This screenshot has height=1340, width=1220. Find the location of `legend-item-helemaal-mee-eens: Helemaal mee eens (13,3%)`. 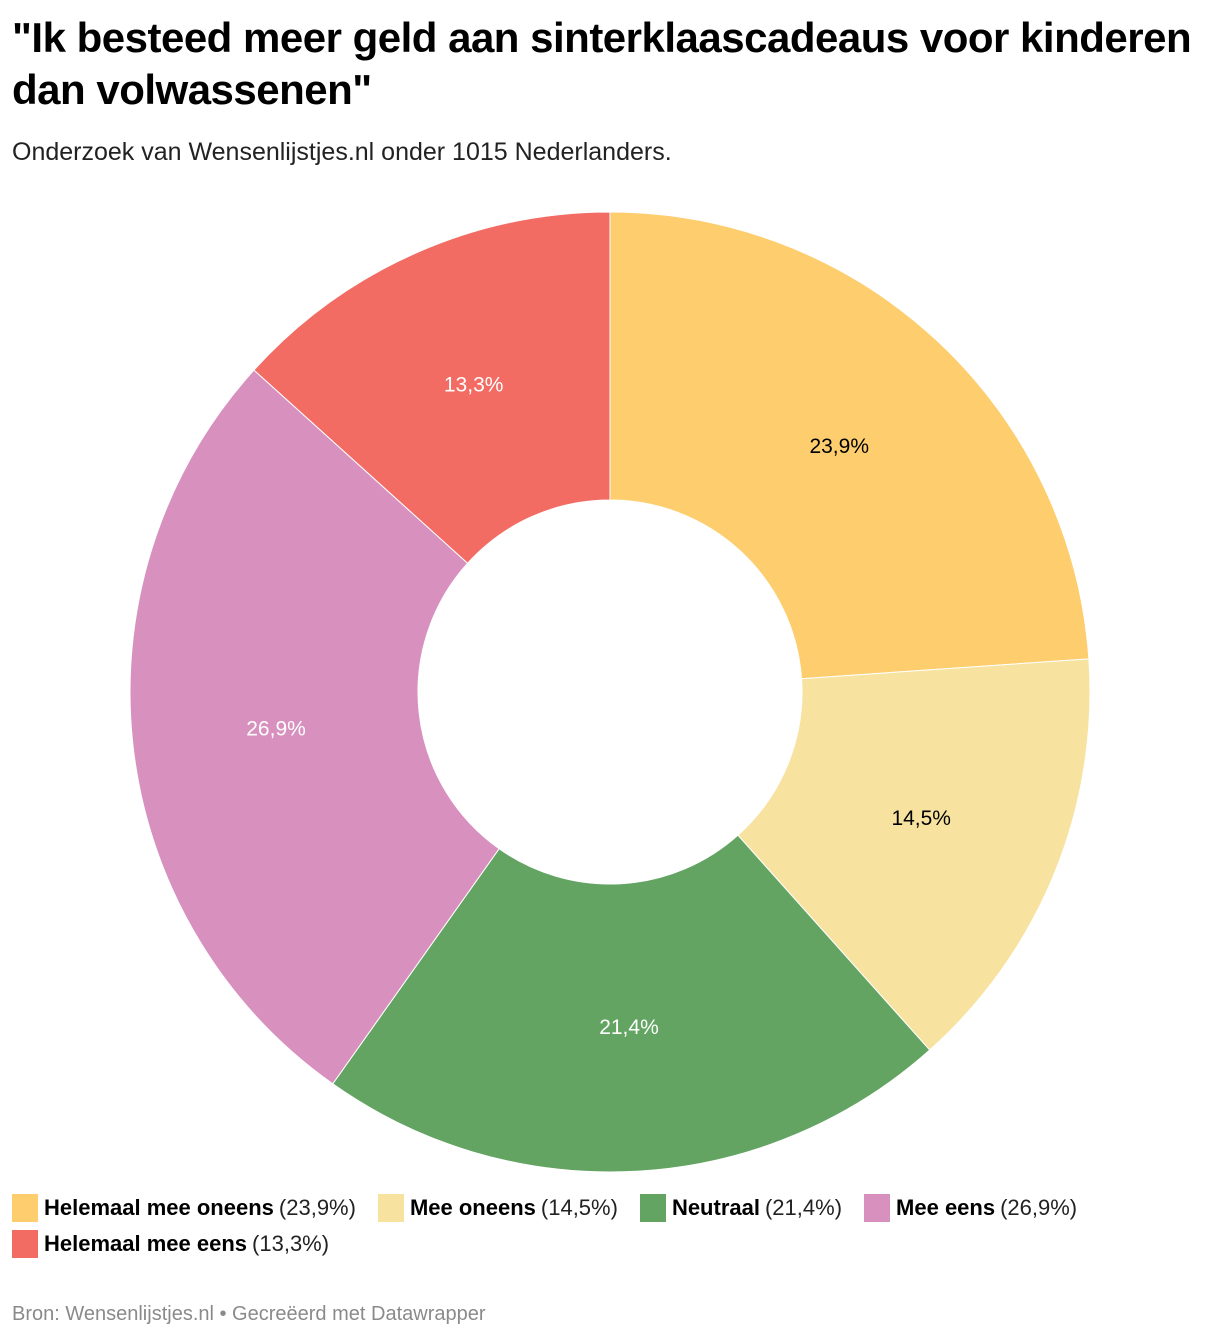

legend-item-helemaal-mee-eens: Helemaal mee eens (13,3%) is located at coordinates (170, 1244).